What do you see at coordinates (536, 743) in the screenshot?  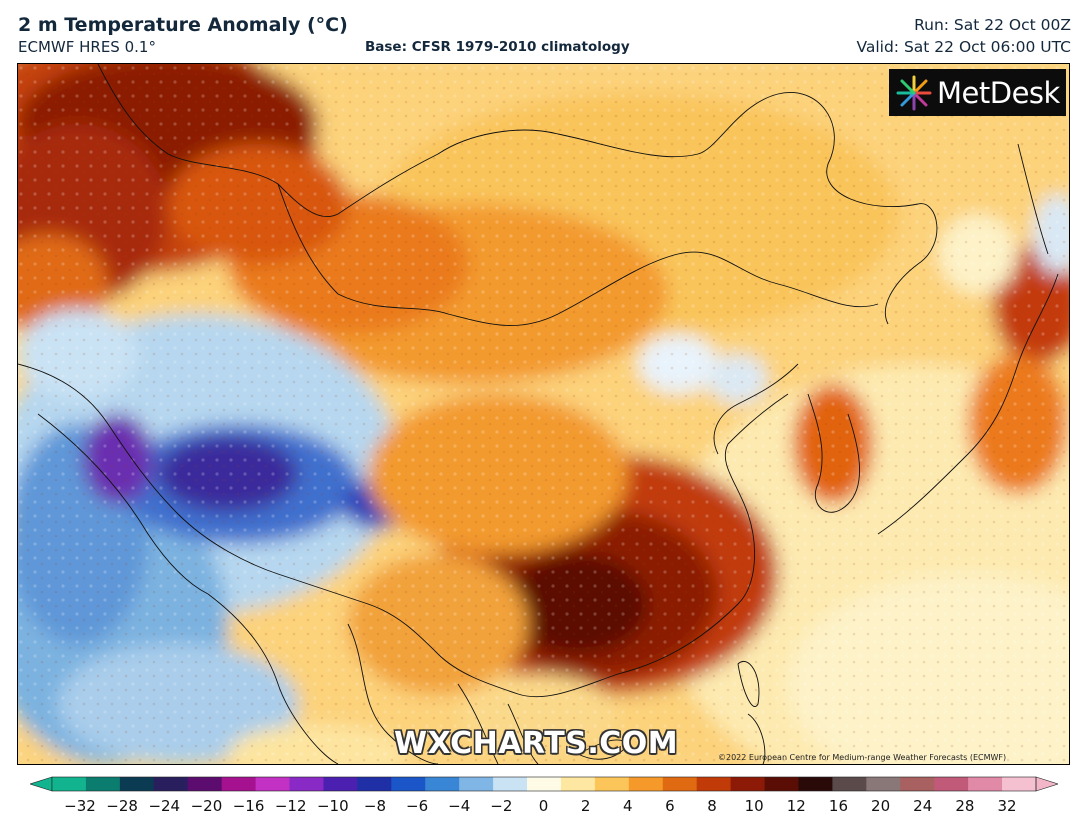 I see `watermark: WXCHARTS.COM` at bounding box center [536, 743].